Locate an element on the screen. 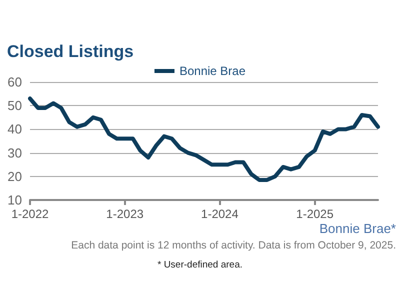  y-tick-label: 20 is located at coordinates (15, 176).